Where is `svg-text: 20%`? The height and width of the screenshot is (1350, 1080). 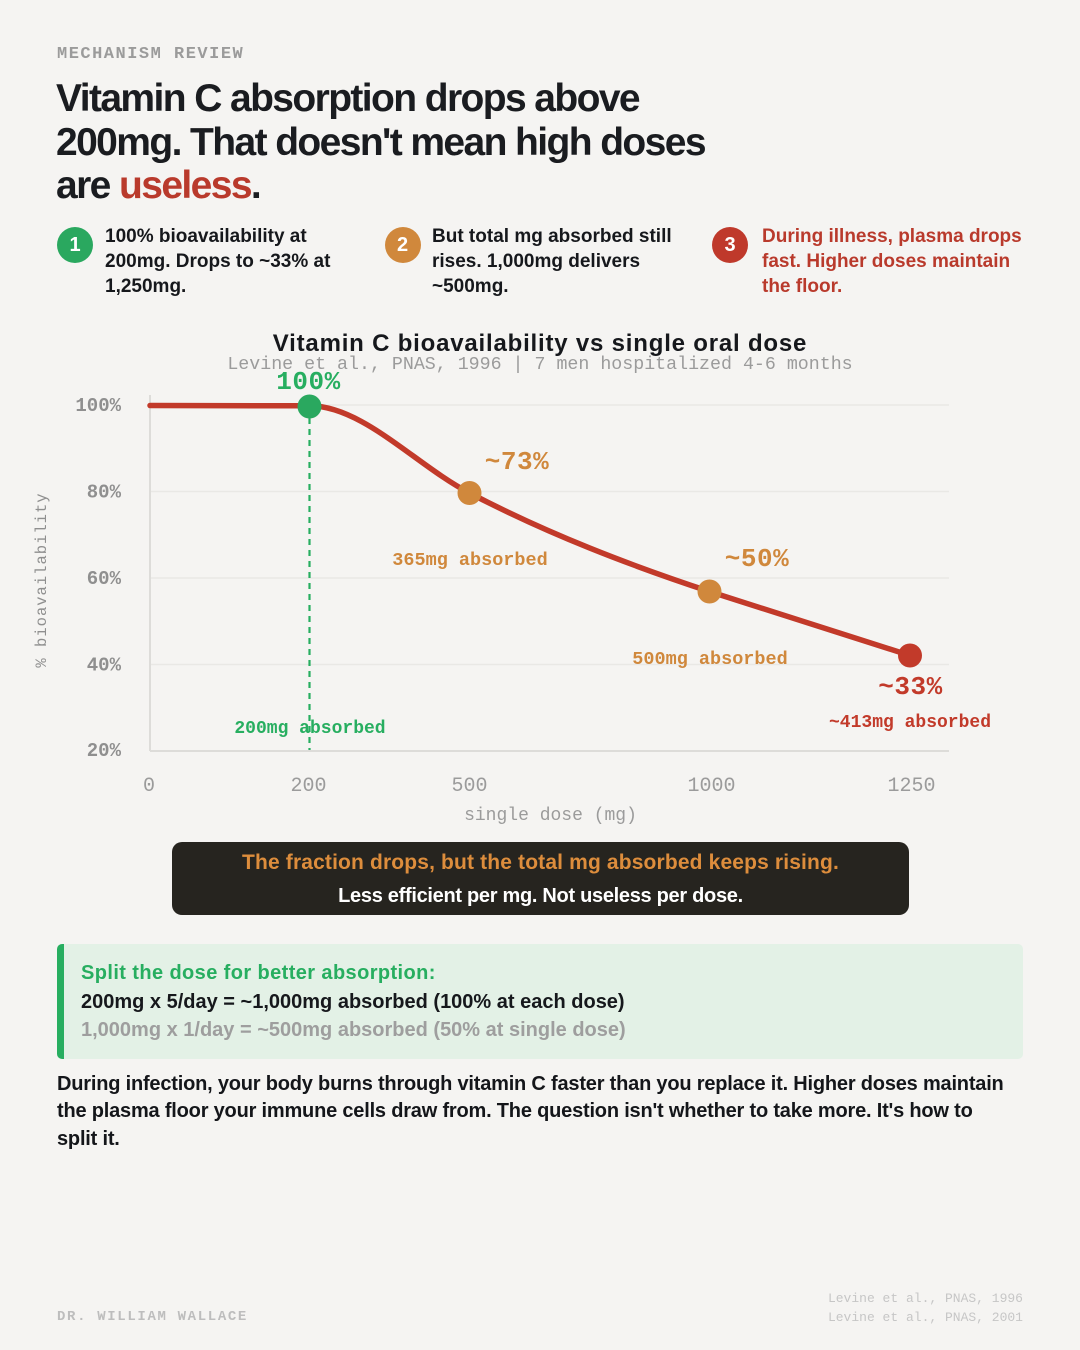
svg-text: 20% is located at coordinates (104, 751).